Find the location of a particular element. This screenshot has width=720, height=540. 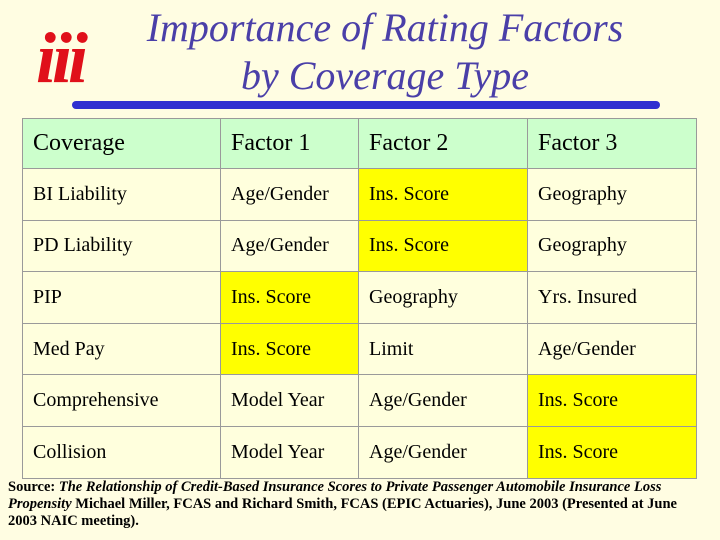

logo: iii is located at coordinates (62, 58).